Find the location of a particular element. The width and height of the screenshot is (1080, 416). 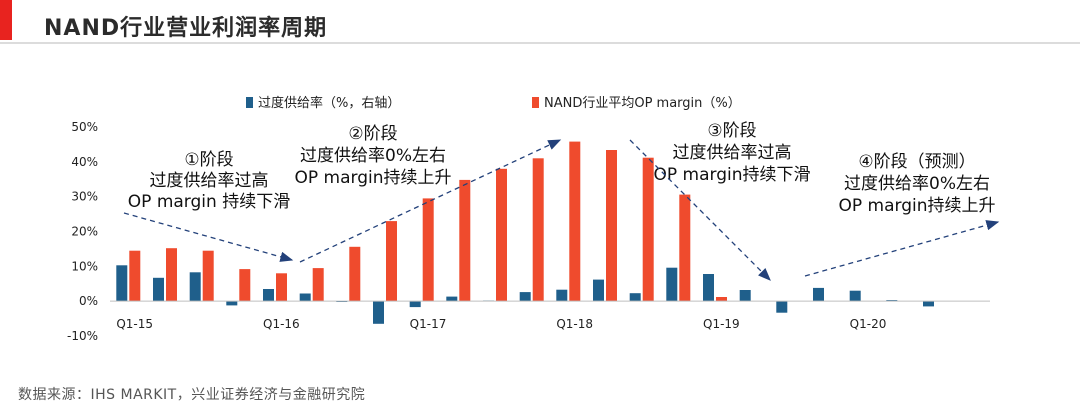

y-axis-ticks: 50% 40% 30% 20% 10% 0% -10% is located at coordinates (82, 231).